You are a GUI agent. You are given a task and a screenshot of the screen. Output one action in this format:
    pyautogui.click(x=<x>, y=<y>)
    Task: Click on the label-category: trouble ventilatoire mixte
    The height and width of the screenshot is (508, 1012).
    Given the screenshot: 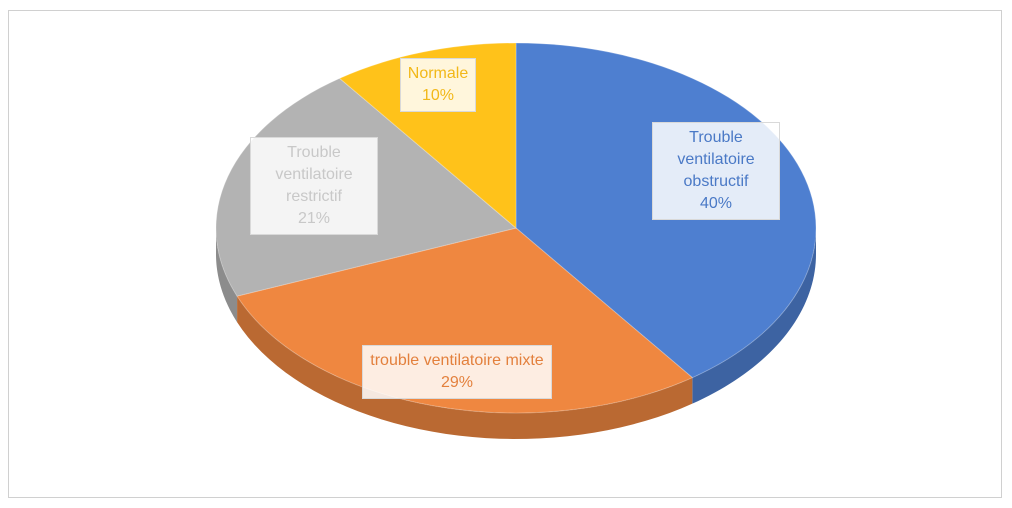 What is the action you would take?
    pyautogui.click(x=457, y=360)
    